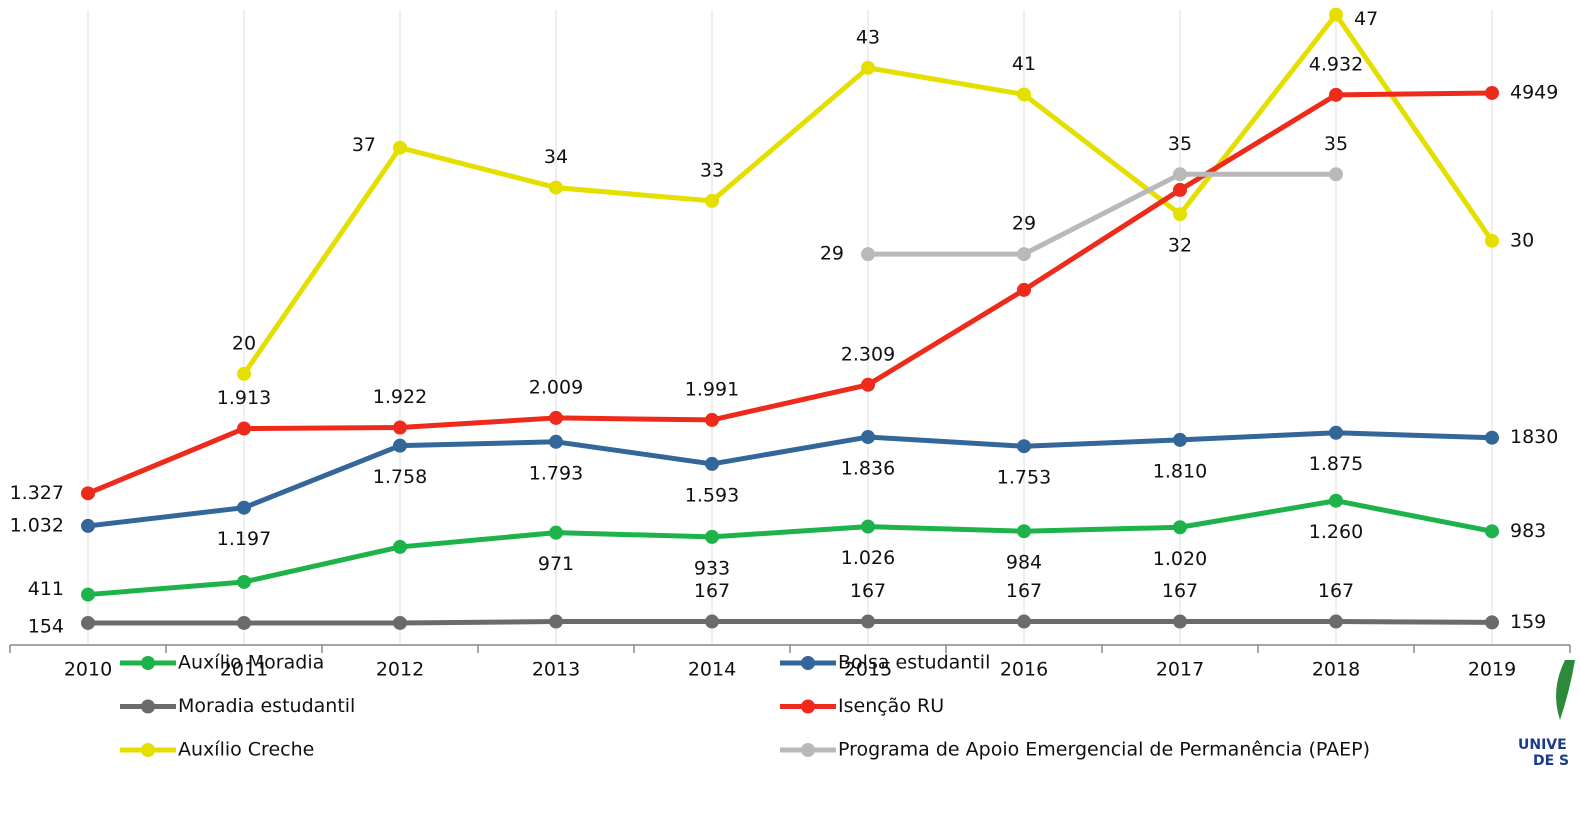 This screenshot has height=825, width=1580. What do you see at coordinates (1024, 64) in the screenshot?
I see `data-label: 41` at bounding box center [1024, 64].